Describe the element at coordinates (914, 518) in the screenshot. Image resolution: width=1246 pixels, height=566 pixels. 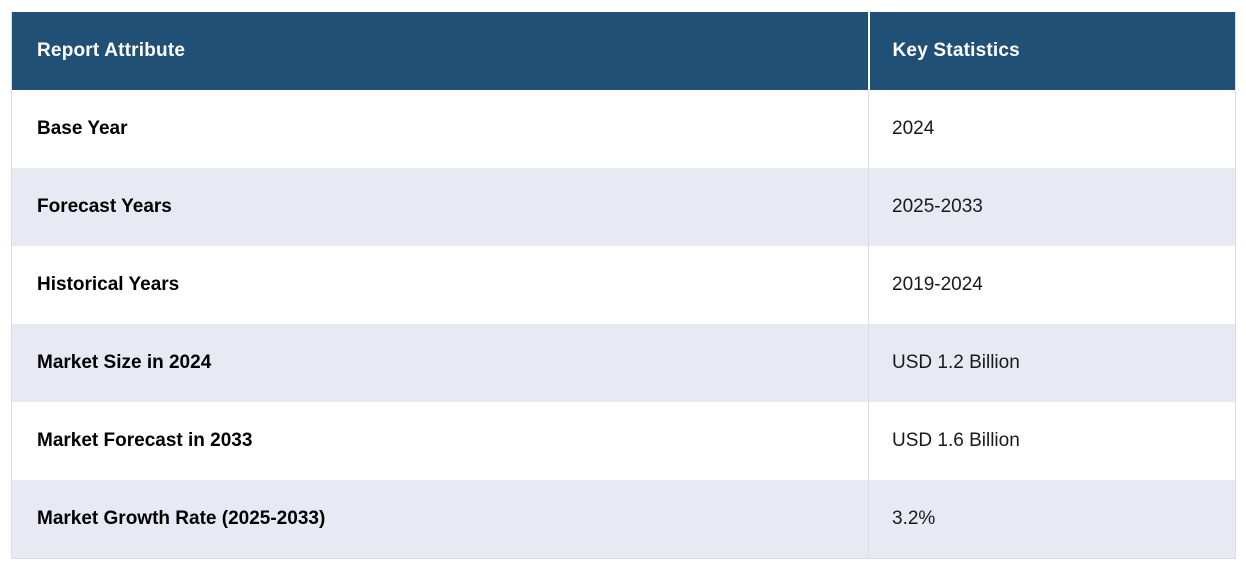
I see `value-cell: 3.2%` at that location.